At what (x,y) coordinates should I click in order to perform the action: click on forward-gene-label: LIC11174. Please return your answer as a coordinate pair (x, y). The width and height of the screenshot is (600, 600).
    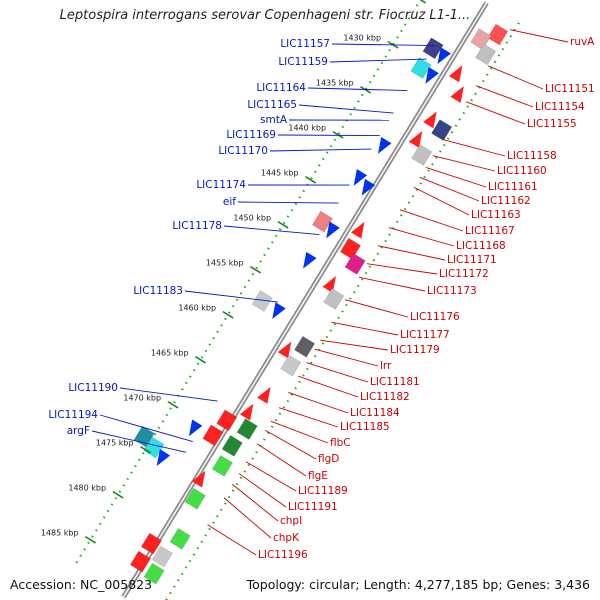
    Looking at the image, I should click on (221, 185).